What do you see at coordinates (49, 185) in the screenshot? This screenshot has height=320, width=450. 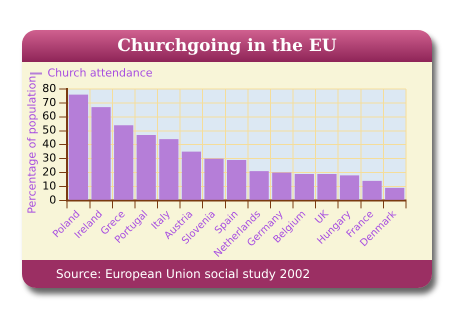 I see `y-tick-label: 10` at bounding box center [49, 185].